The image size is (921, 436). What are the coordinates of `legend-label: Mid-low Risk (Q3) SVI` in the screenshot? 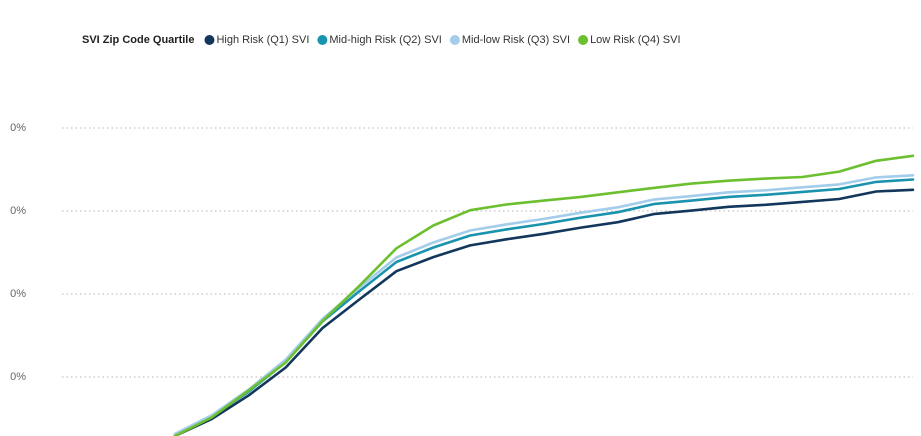 It's located at (516, 40).